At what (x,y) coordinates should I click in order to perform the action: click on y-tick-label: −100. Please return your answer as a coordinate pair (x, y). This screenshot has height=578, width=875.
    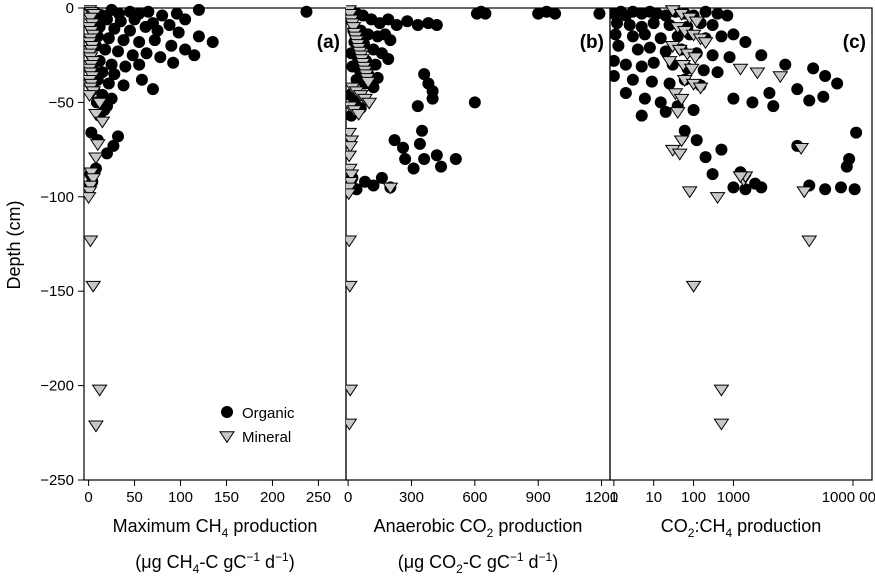
    Looking at the image, I should click on (57, 197).